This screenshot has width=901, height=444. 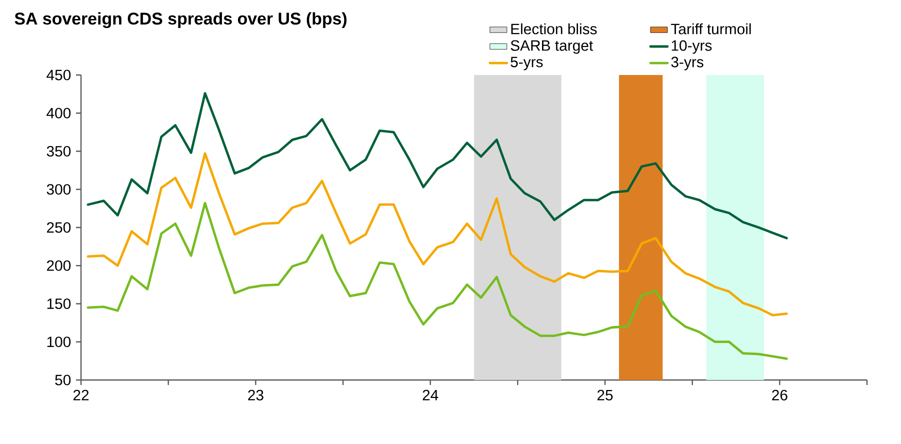 What do you see at coordinates (58, 227) in the screenshot?
I see `y-tick-label: 250` at bounding box center [58, 227].